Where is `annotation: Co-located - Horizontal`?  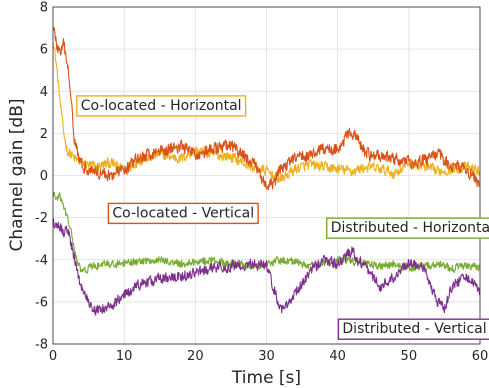
annotation: Co-located - Horizontal is located at coordinates (161, 106).